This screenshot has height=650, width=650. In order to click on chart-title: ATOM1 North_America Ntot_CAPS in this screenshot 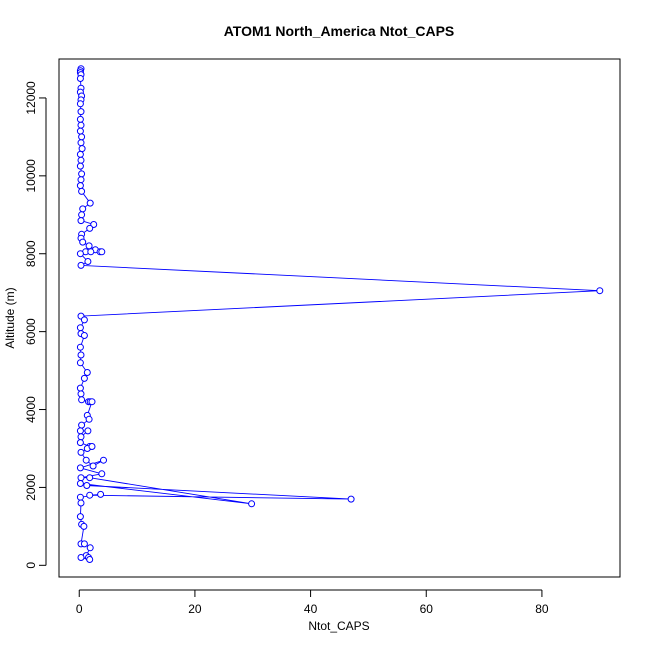, I will do `click(339, 31)`.